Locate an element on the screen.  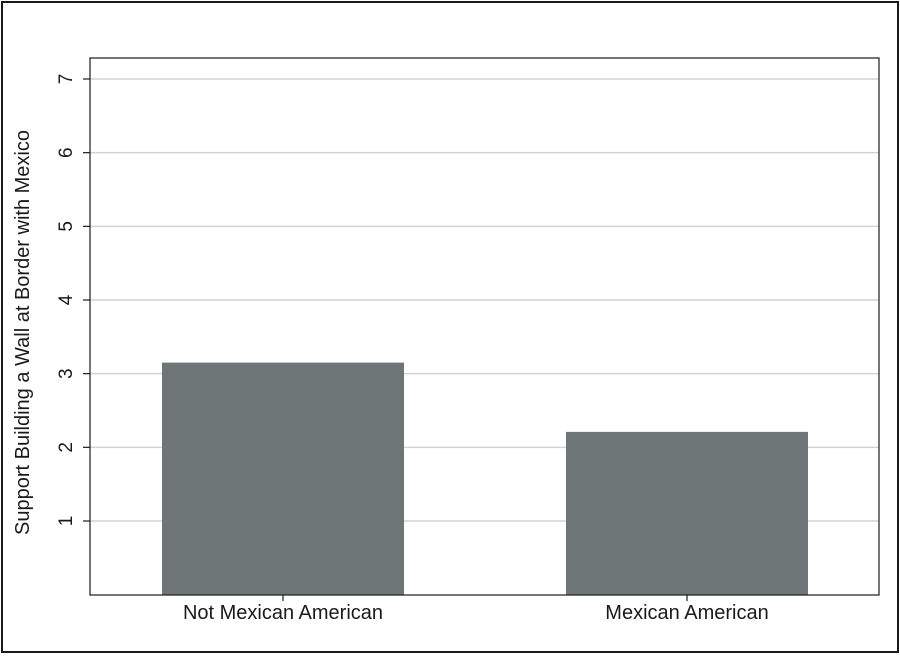
x-axis-labels: Not Mexican American Mexican American is located at coordinates (476, 609).